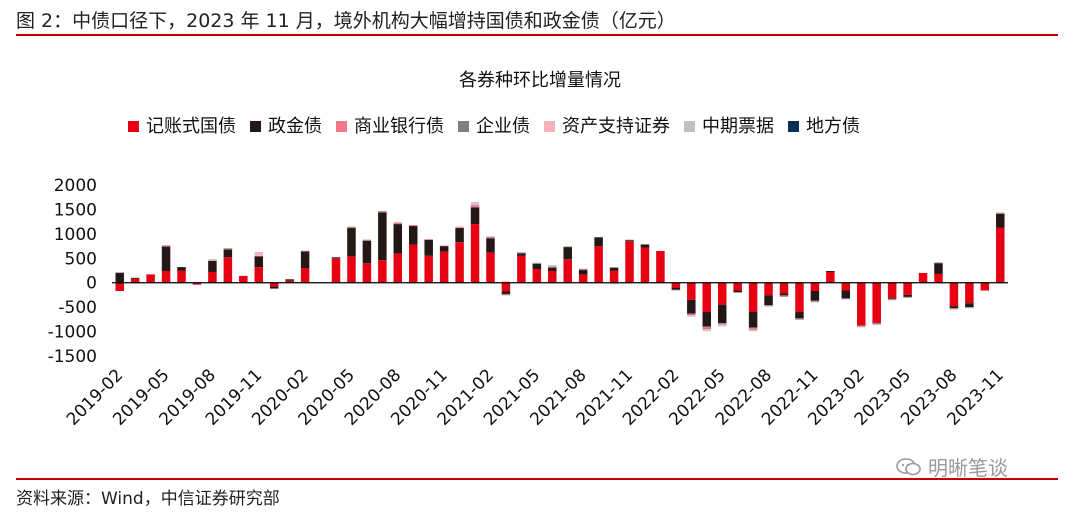  Describe the element at coordinates (336, 258) in the screenshot. I see `bar-2020-04-s1` at that location.